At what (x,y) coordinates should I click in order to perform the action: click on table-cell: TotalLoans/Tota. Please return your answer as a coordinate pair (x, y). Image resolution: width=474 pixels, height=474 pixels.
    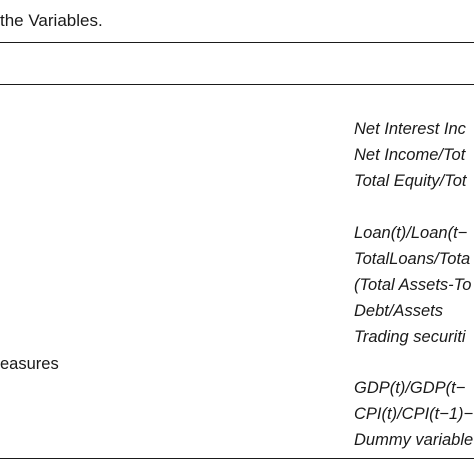
    Looking at the image, I should click on (412, 259).